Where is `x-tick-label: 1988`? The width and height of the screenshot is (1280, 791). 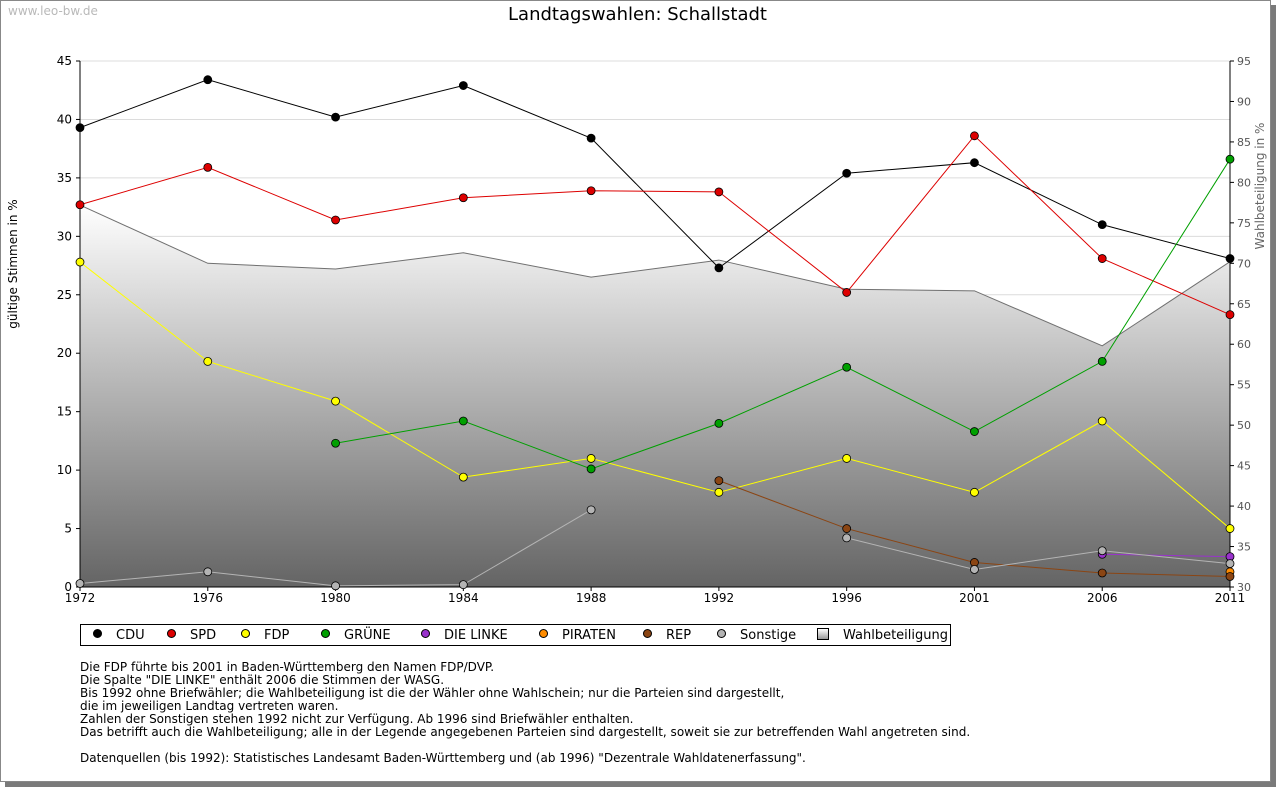 x-tick-label: 1988 is located at coordinates (591, 598).